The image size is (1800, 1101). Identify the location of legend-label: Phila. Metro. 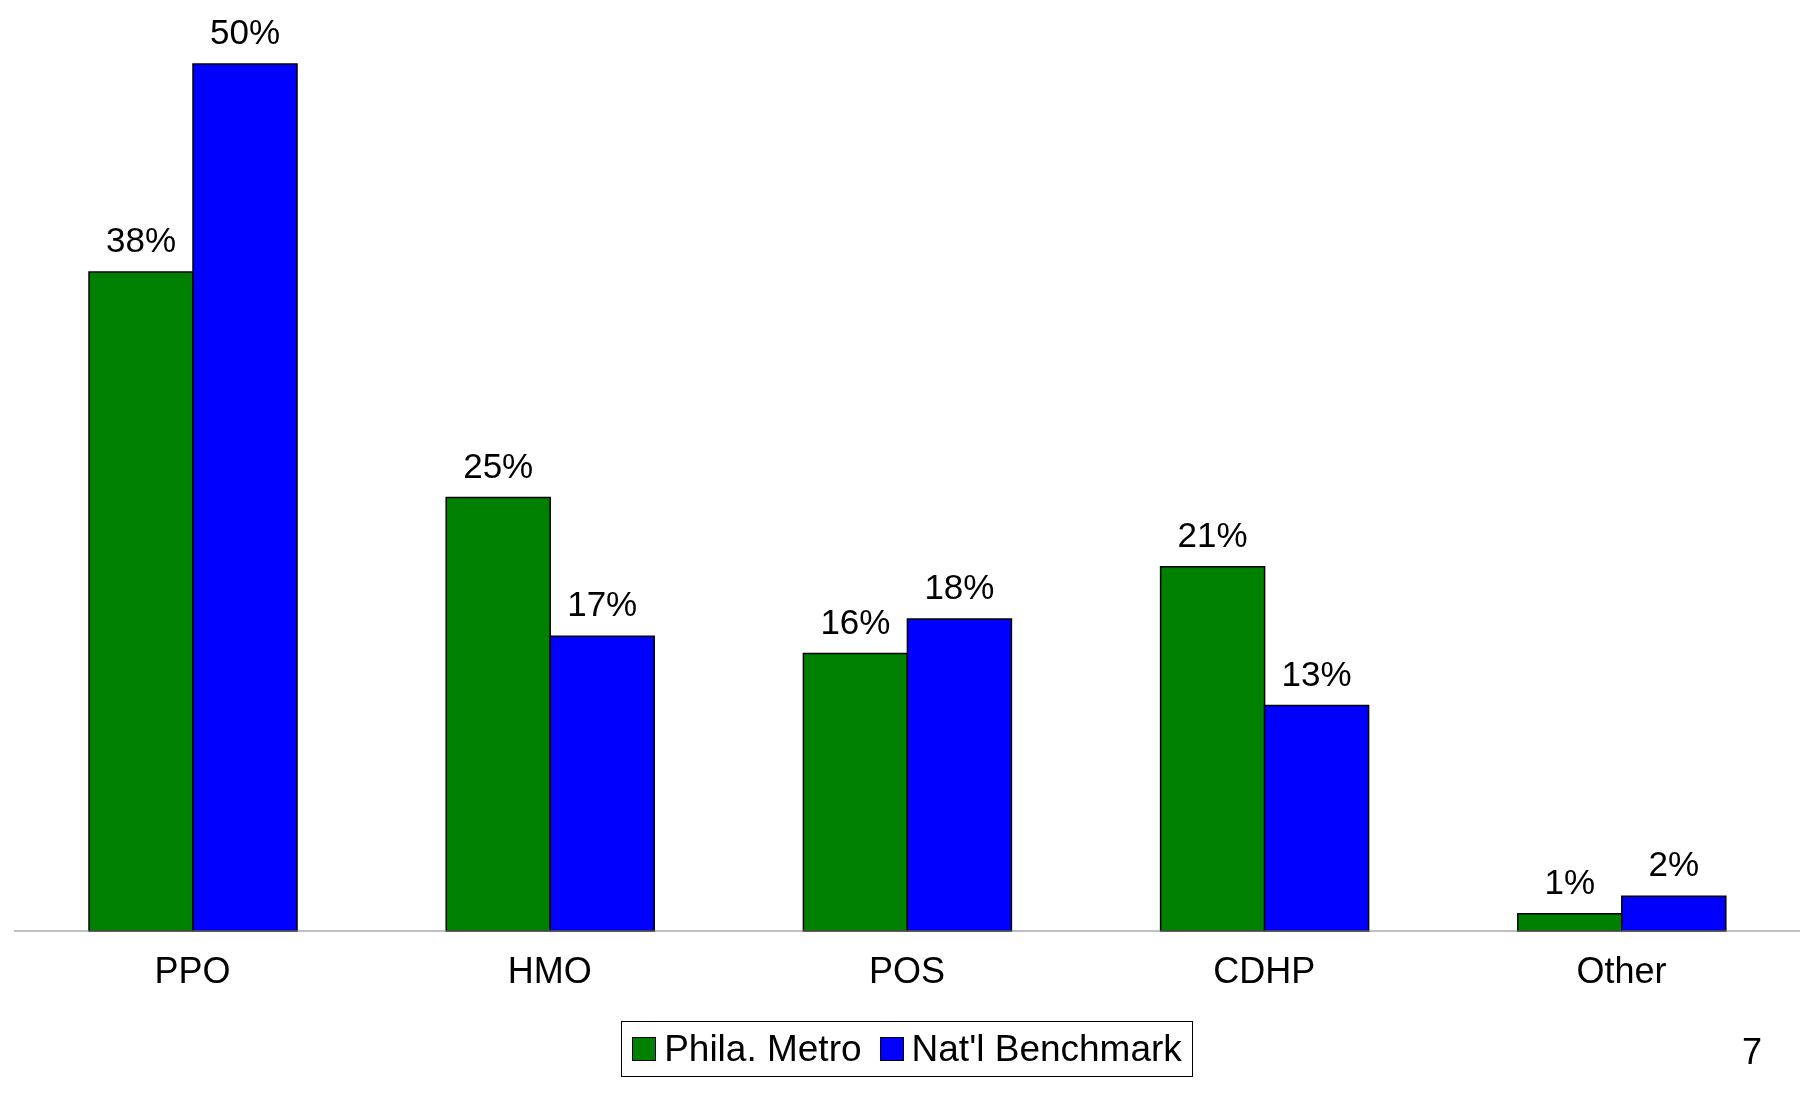
(763, 1049).